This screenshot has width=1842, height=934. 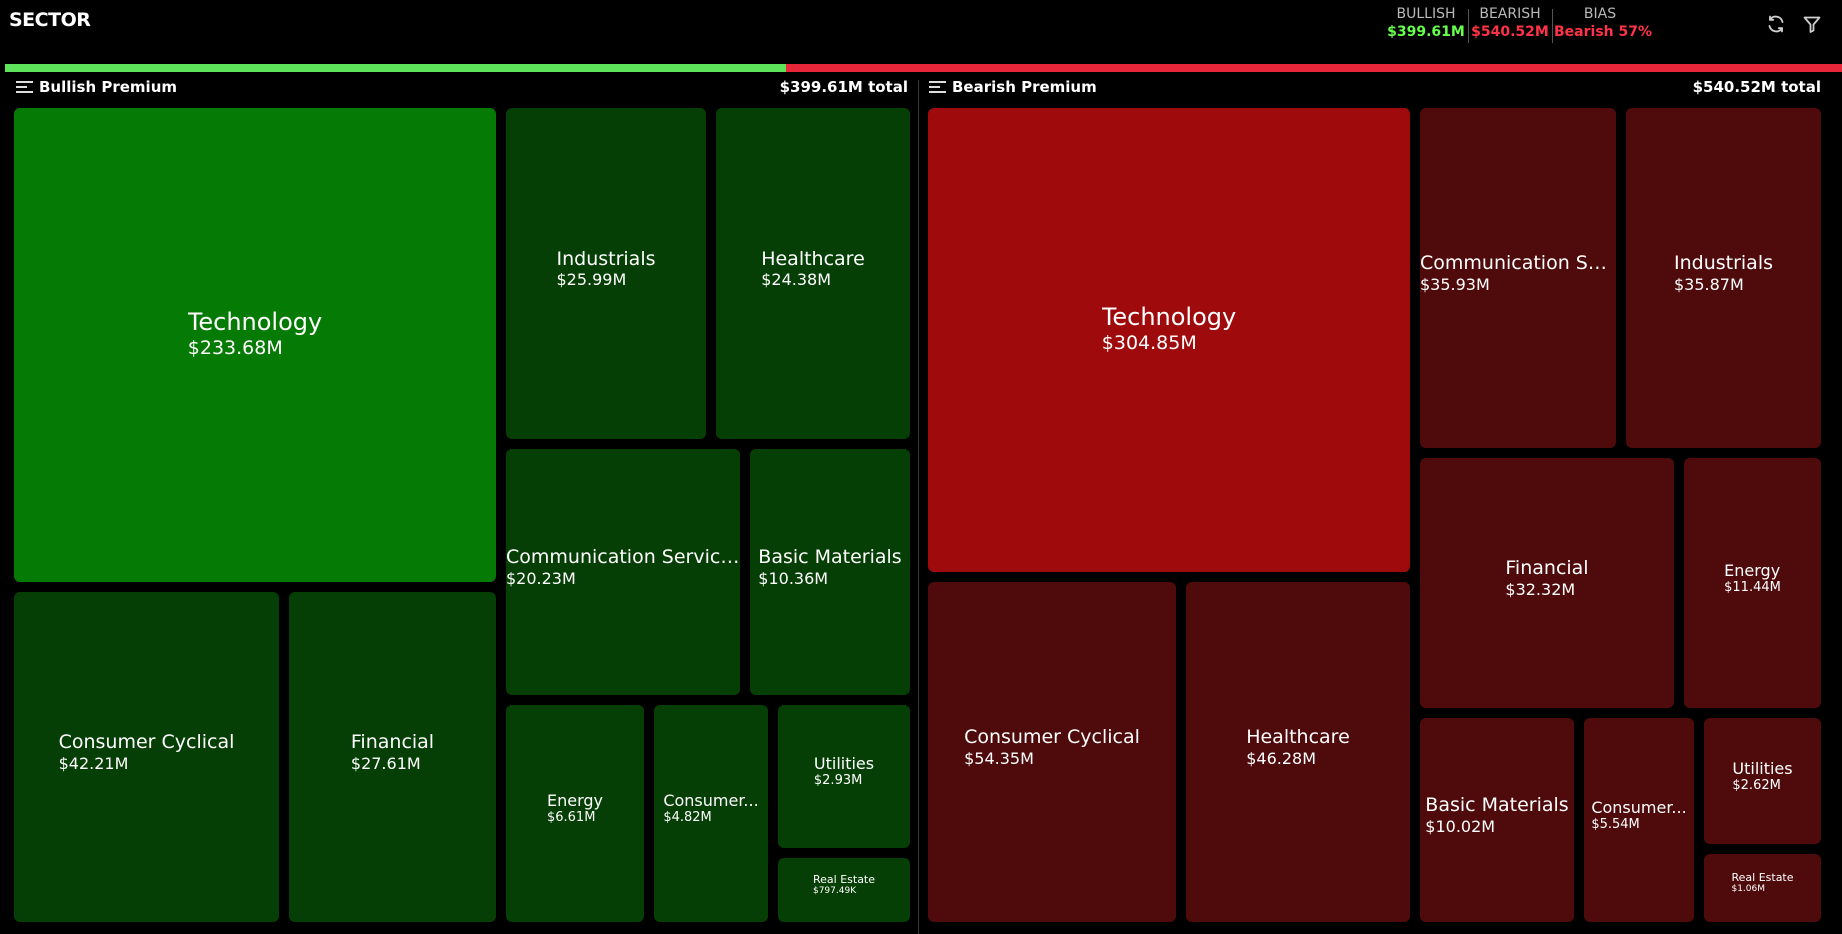 I want to click on bearish-tile-real-estate: Real Estate $1.06M, so click(x=1762, y=888).